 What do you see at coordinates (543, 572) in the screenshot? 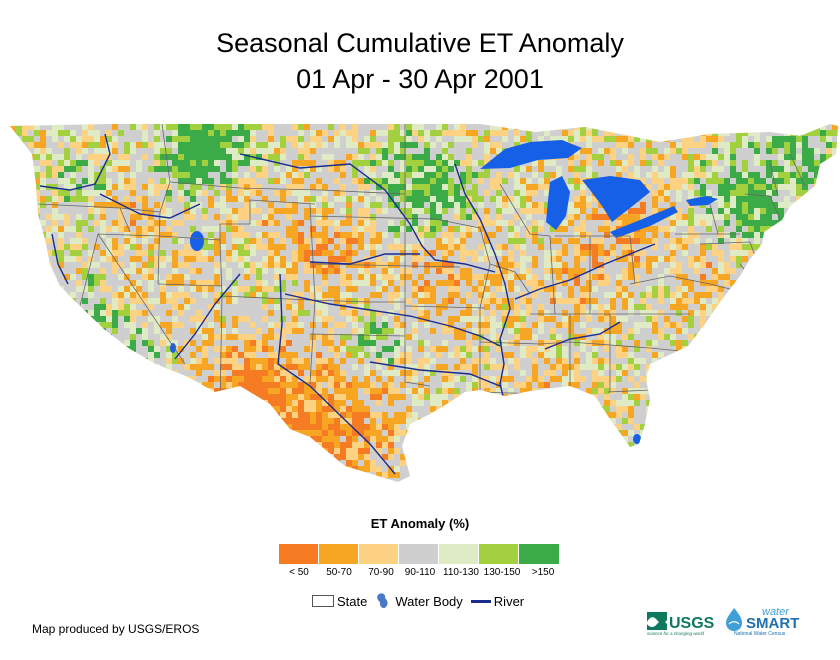
I see `legend-label: >150` at bounding box center [543, 572].